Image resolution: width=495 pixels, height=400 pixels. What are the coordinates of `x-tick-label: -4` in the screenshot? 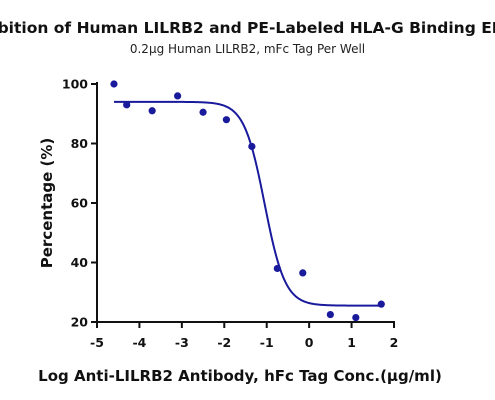 It's located at (139, 342).